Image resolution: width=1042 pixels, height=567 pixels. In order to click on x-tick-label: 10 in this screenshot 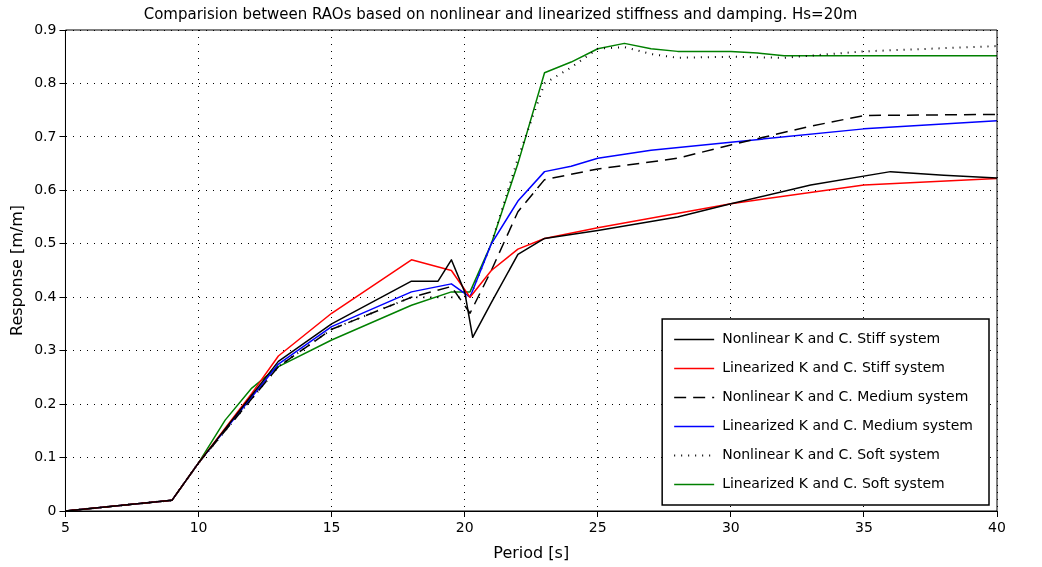, I will do `click(198, 527)`.